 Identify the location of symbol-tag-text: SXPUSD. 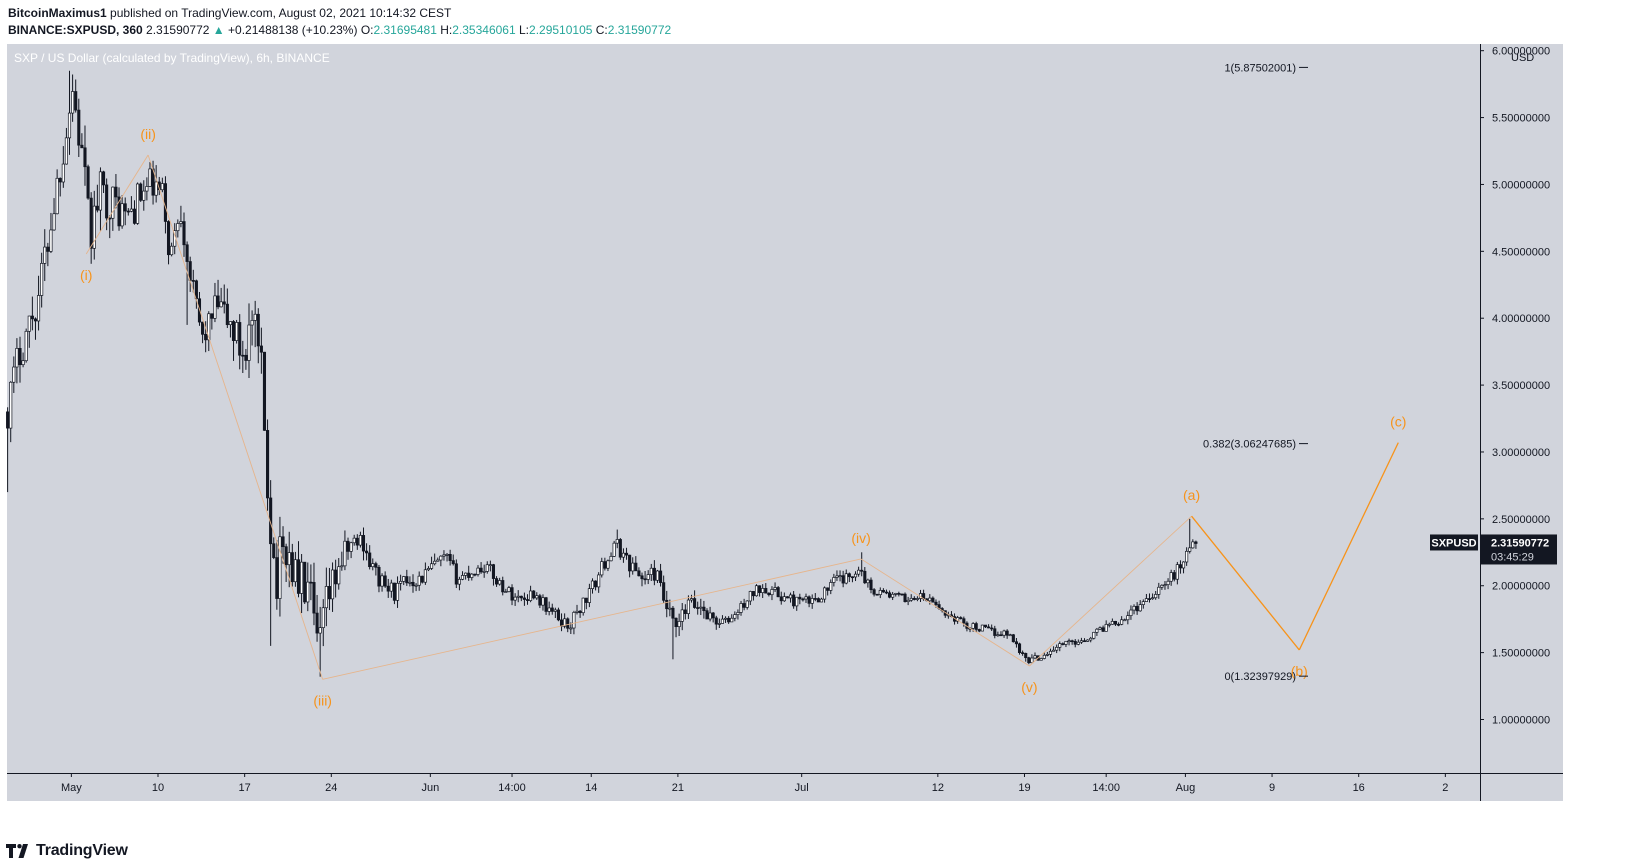
(1453, 543).